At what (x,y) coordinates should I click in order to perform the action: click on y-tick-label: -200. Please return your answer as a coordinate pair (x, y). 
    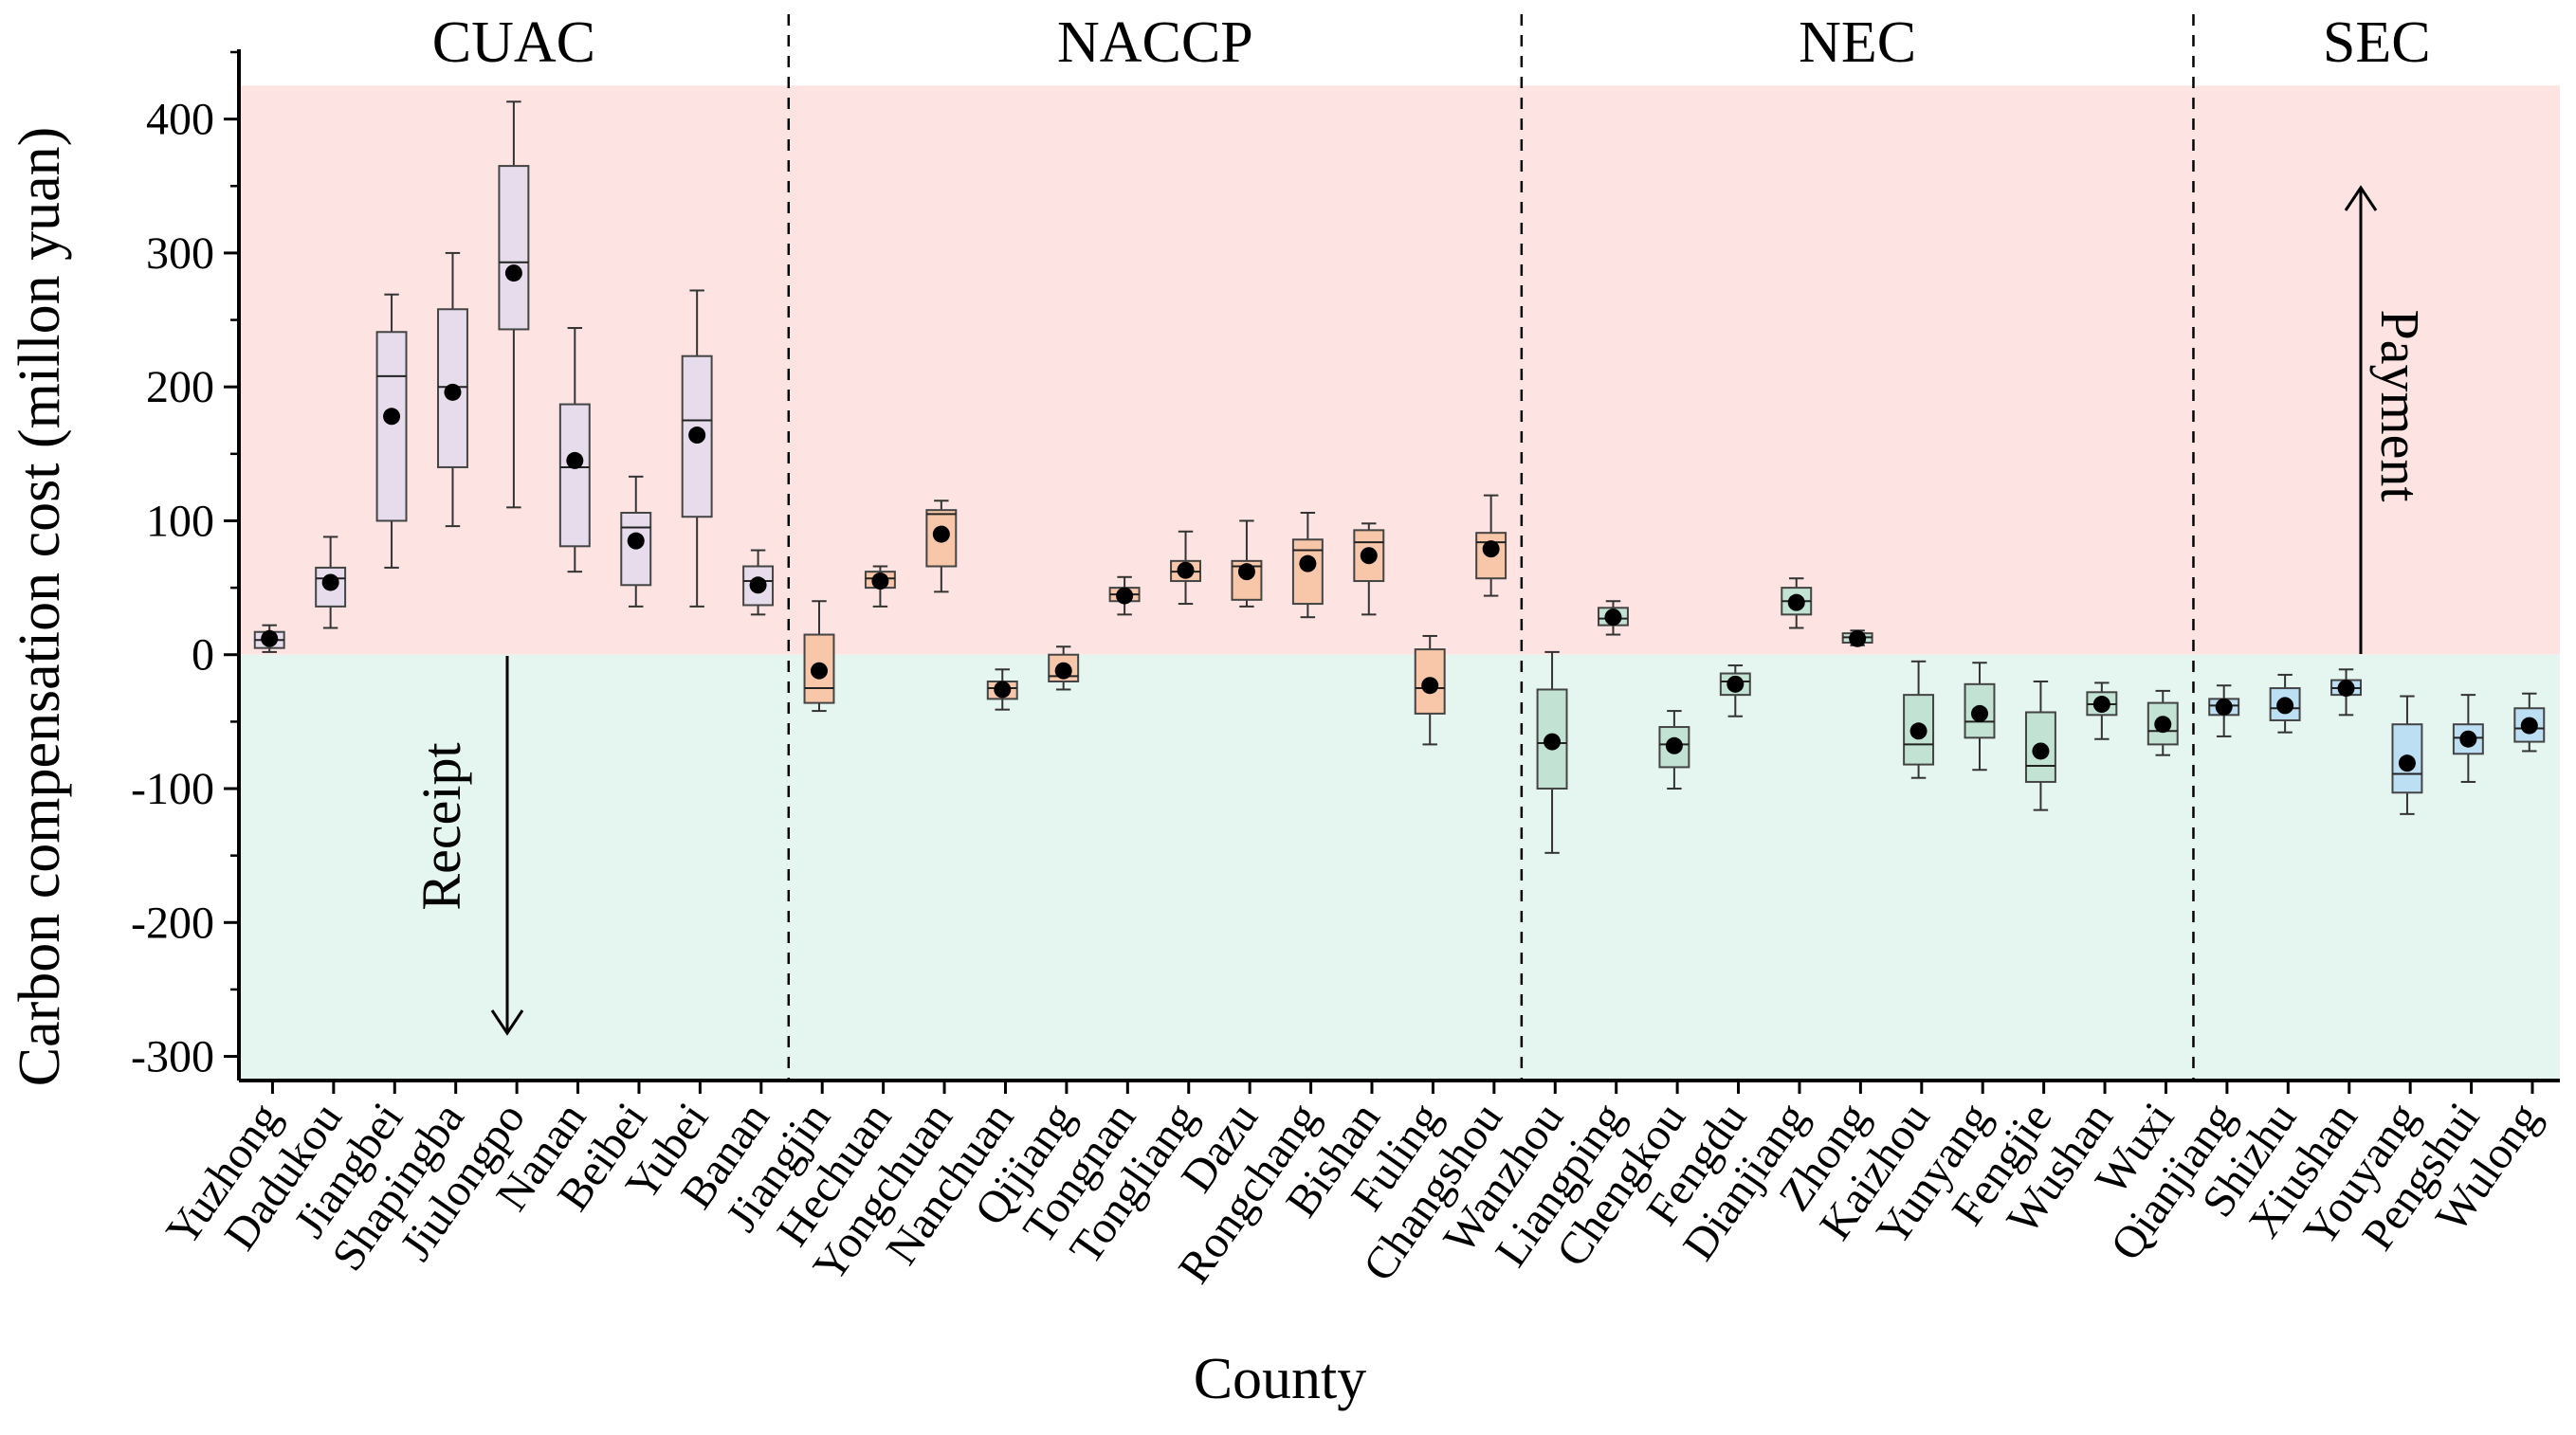
    Looking at the image, I should click on (172, 923).